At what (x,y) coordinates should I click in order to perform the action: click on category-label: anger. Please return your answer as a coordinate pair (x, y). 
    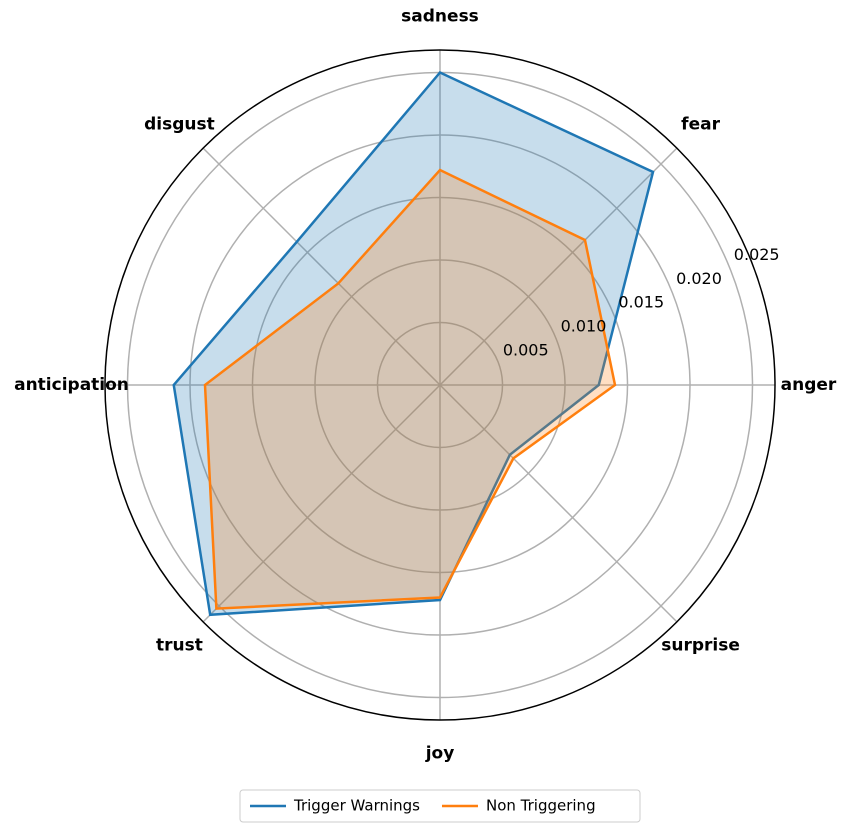
    Looking at the image, I should click on (809, 385).